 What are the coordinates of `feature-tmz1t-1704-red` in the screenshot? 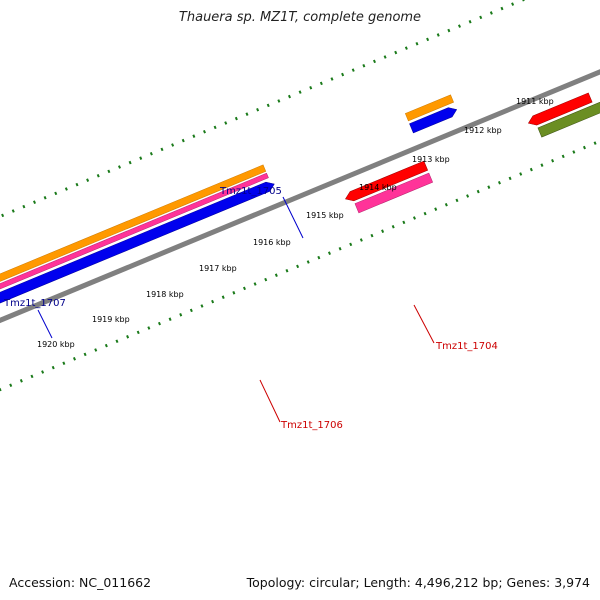 It's located at (559, 110).